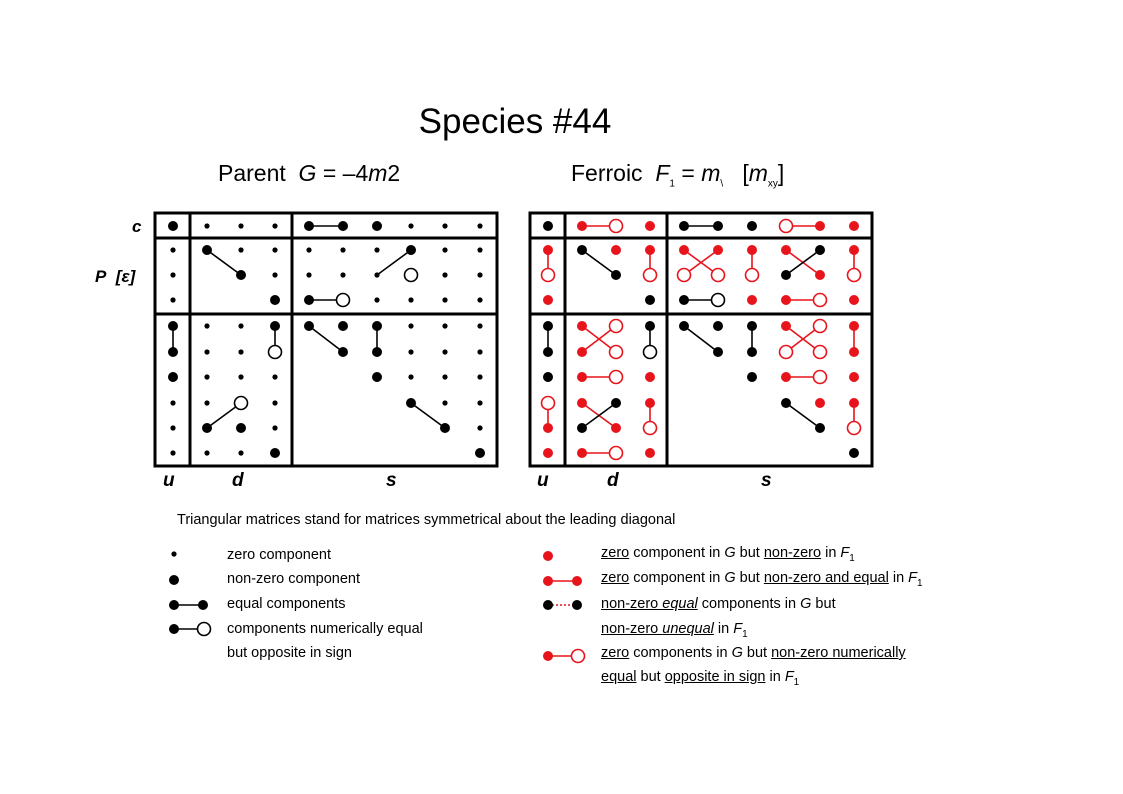 The height and width of the screenshot is (794, 1123). What do you see at coordinates (543, 480) in the screenshot?
I see `col-label-u-right: u` at bounding box center [543, 480].